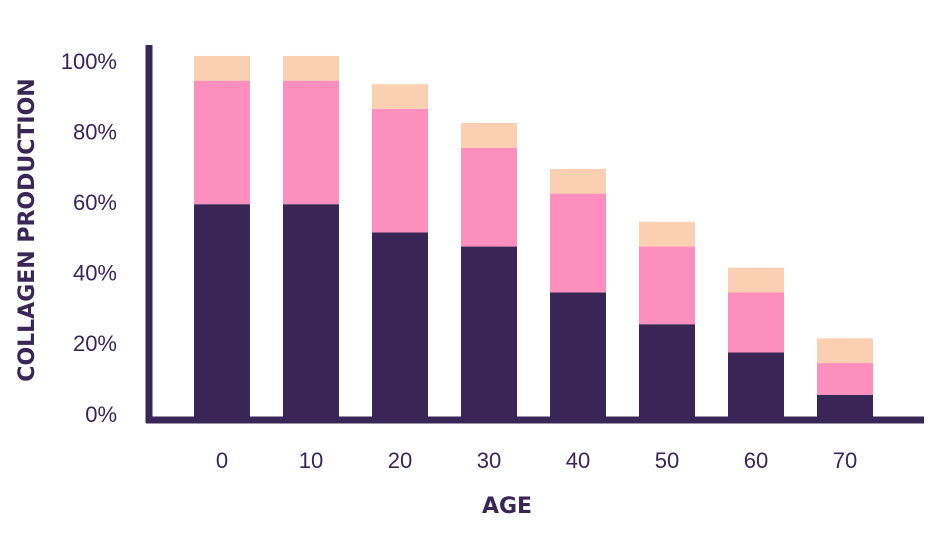 This screenshot has width=945, height=545. Describe the element at coordinates (101, 414) in the screenshot. I see `y-tick-label: 0%` at that location.